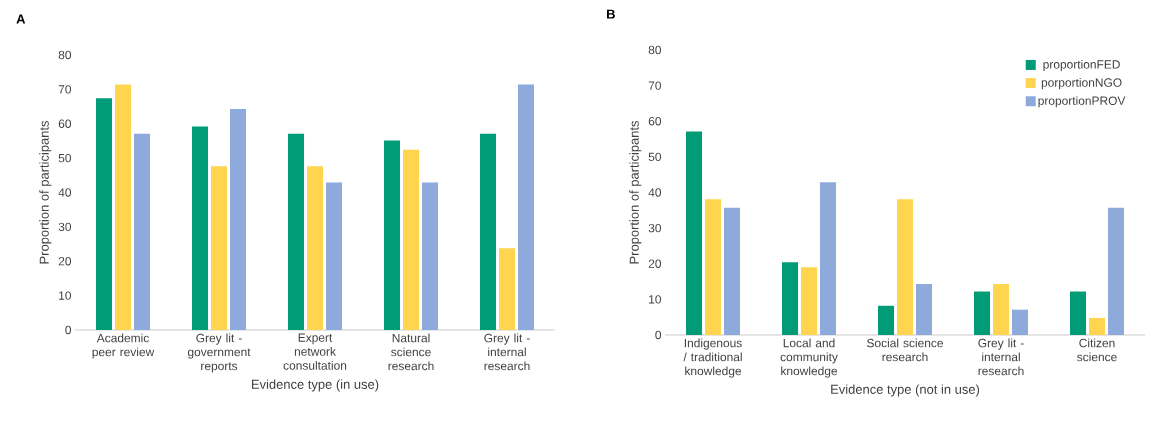 The image size is (1156, 440). I want to click on x-tick-label: Academic peer review, so click(123, 346).